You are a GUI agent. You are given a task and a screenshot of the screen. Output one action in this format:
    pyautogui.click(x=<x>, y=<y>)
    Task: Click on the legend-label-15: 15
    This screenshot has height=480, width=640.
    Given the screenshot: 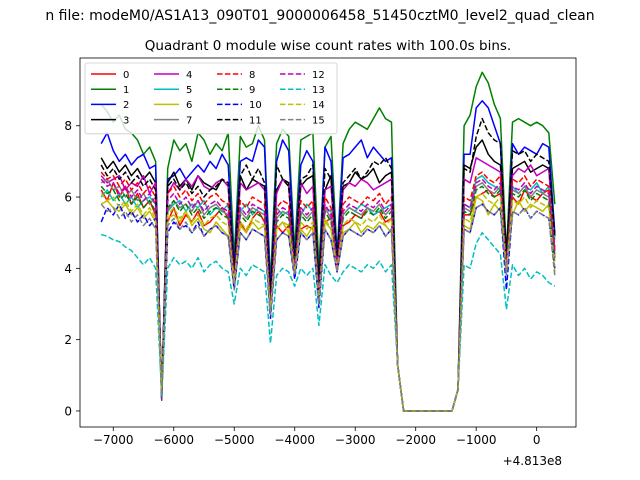 What is the action you would take?
    pyautogui.click(x=318, y=120)
    